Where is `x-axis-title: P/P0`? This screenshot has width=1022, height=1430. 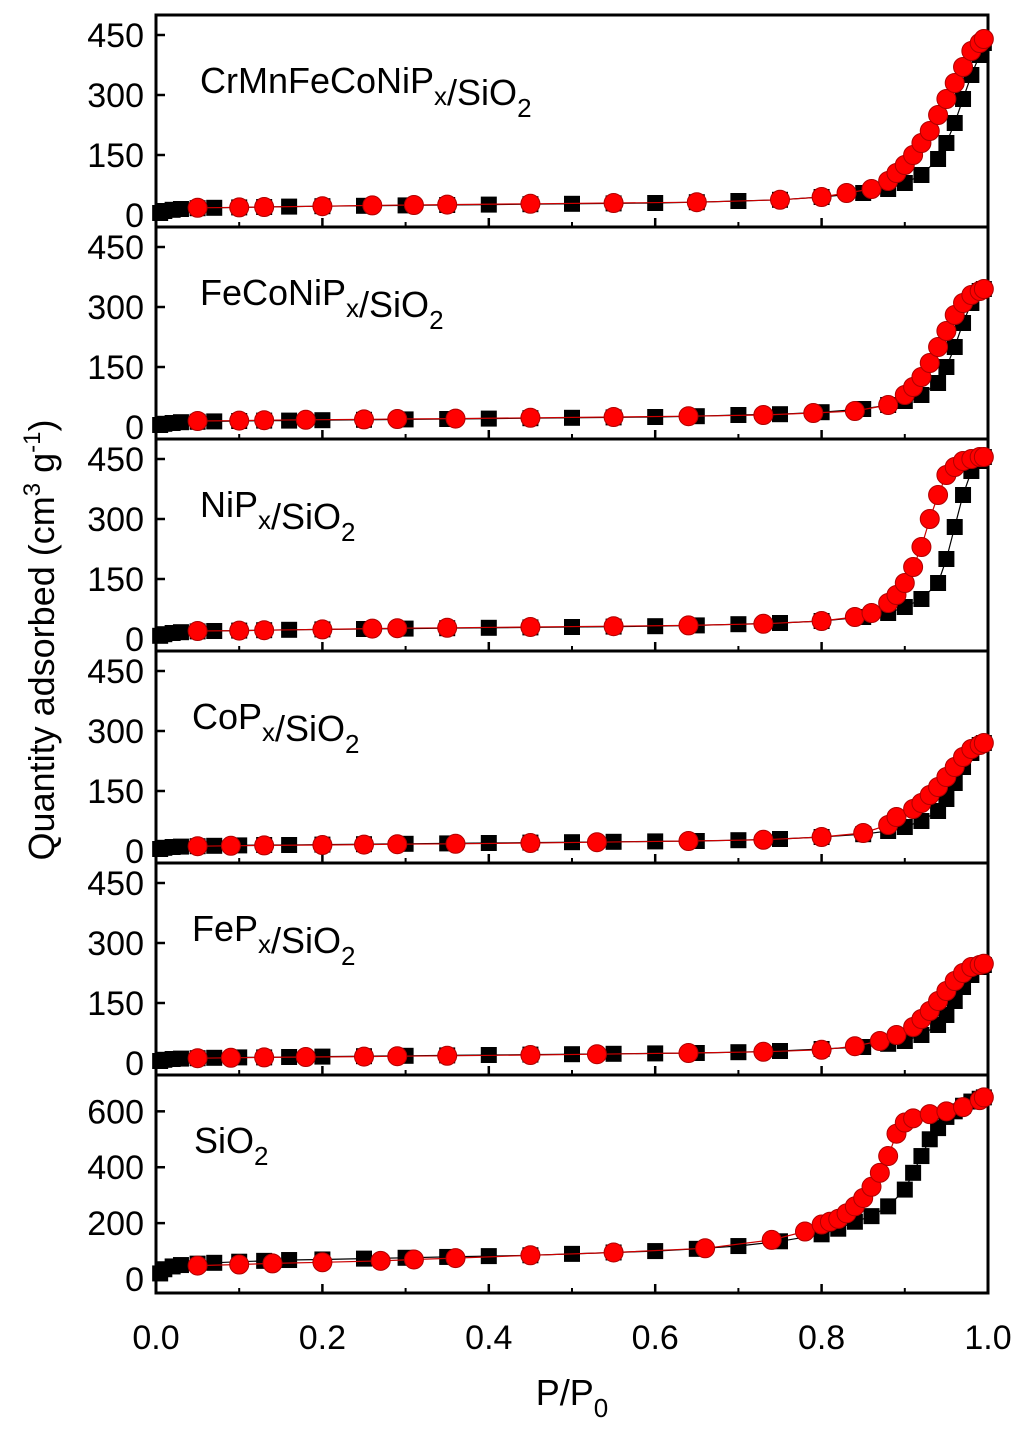 x-axis-title: P/P0 is located at coordinates (572, 1397).